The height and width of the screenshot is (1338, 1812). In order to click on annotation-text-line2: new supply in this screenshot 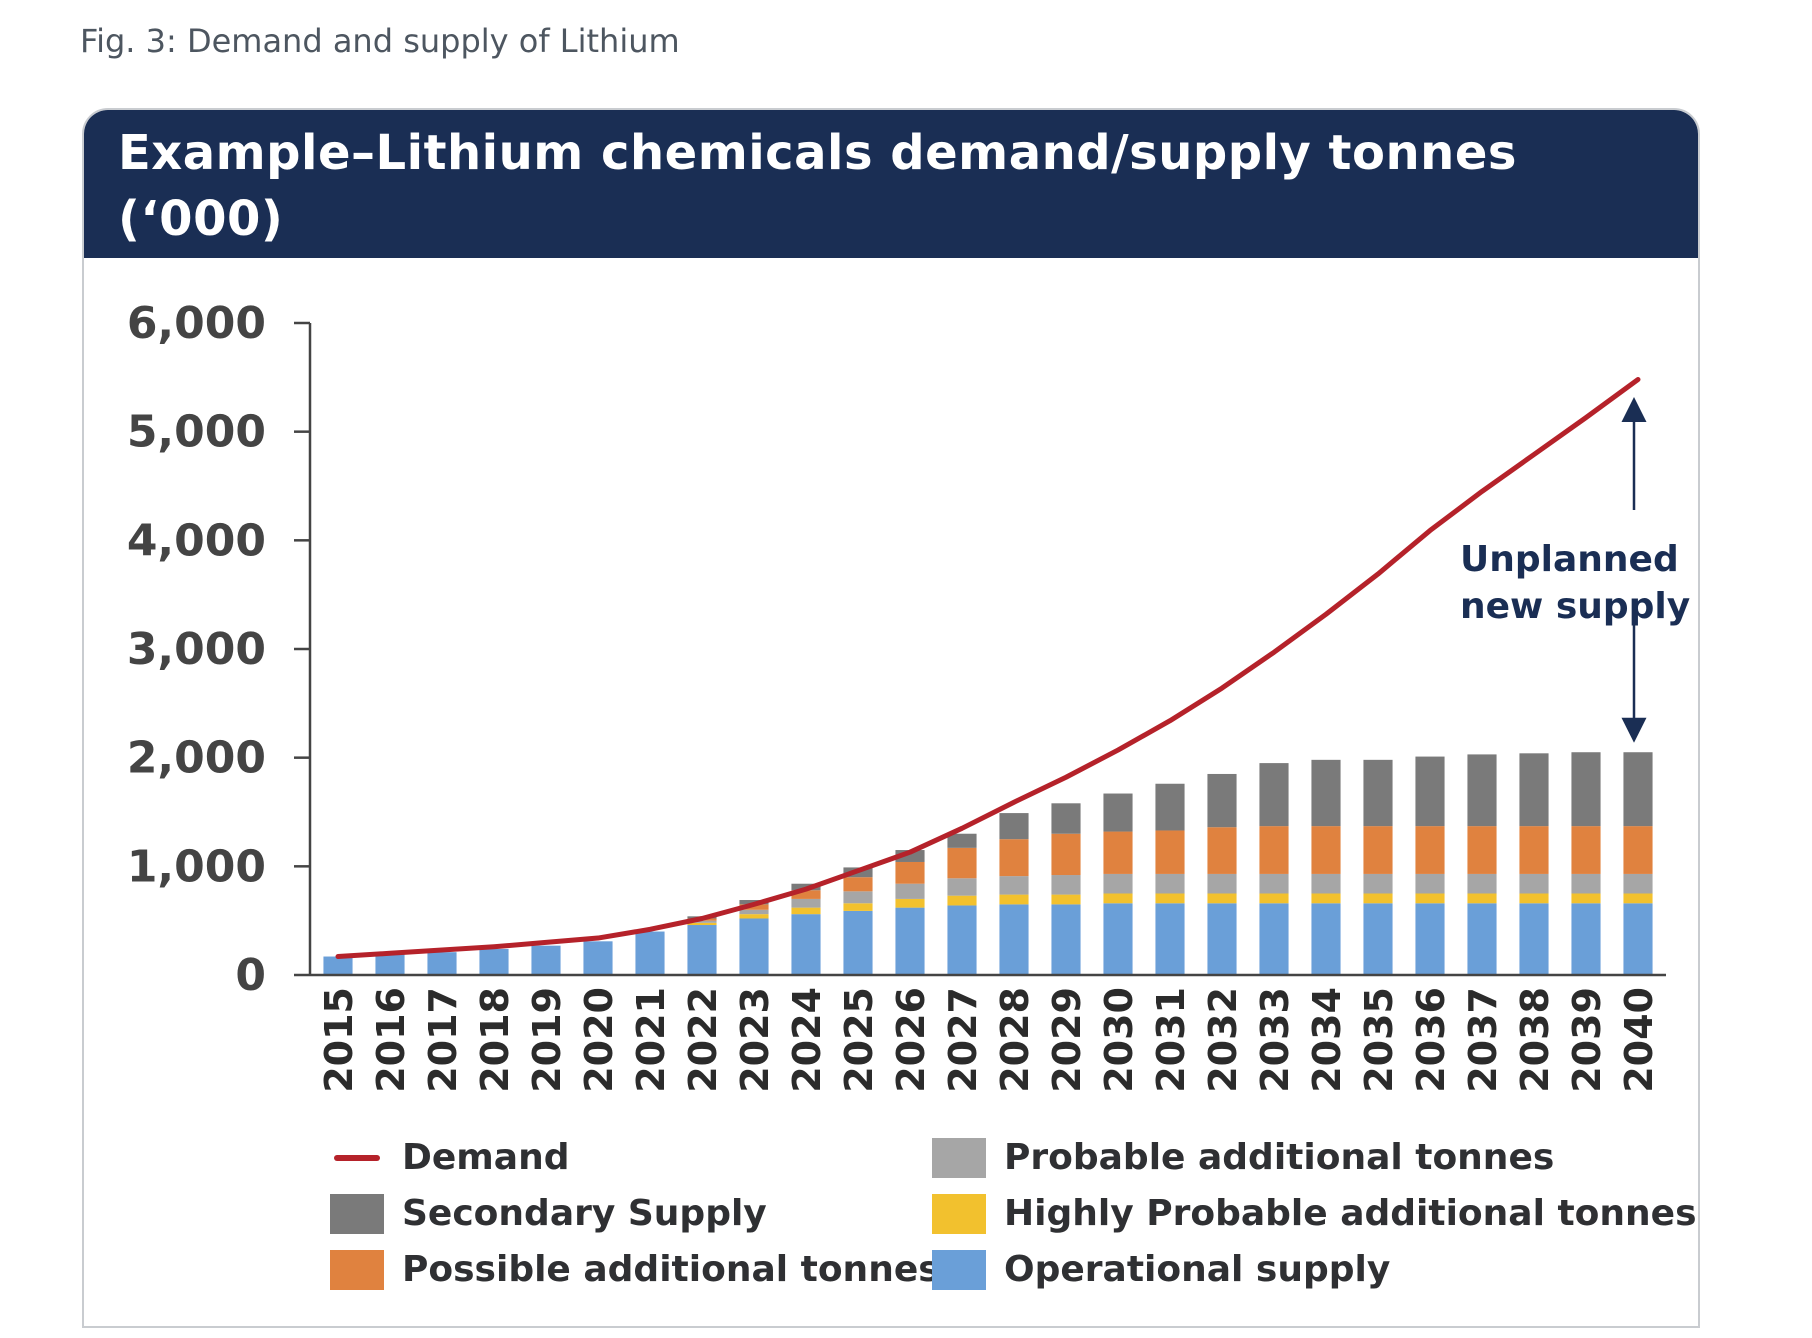, I will do `click(1575, 606)`.